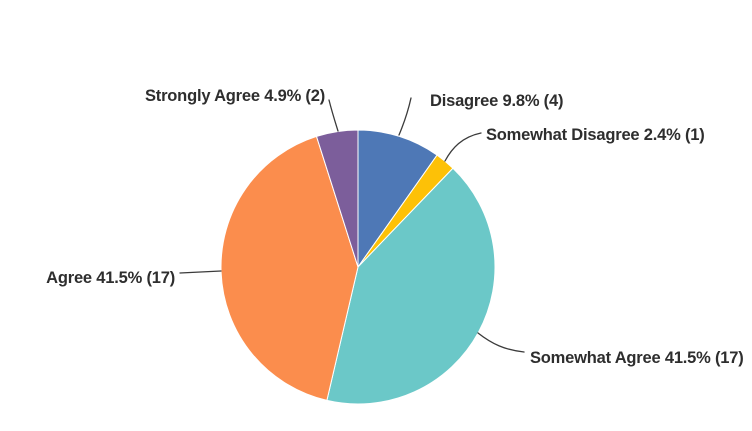 The width and height of the screenshot is (752, 431). Describe the element at coordinates (333, 115) in the screenshot. I see `leader-line-strongly-agree` at that location.